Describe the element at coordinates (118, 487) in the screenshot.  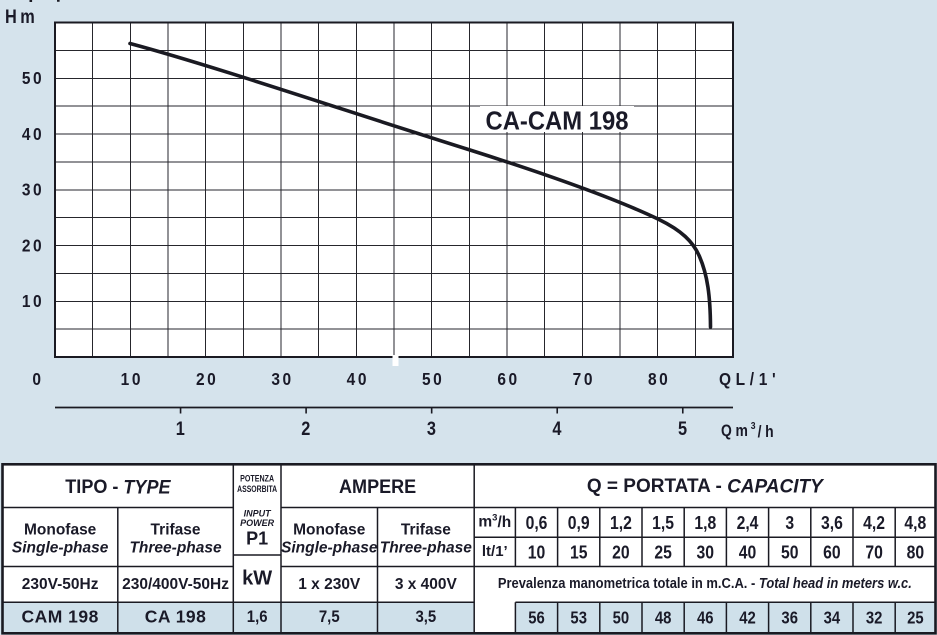
I see `svg-text: TIPO - TYPE` at that location.